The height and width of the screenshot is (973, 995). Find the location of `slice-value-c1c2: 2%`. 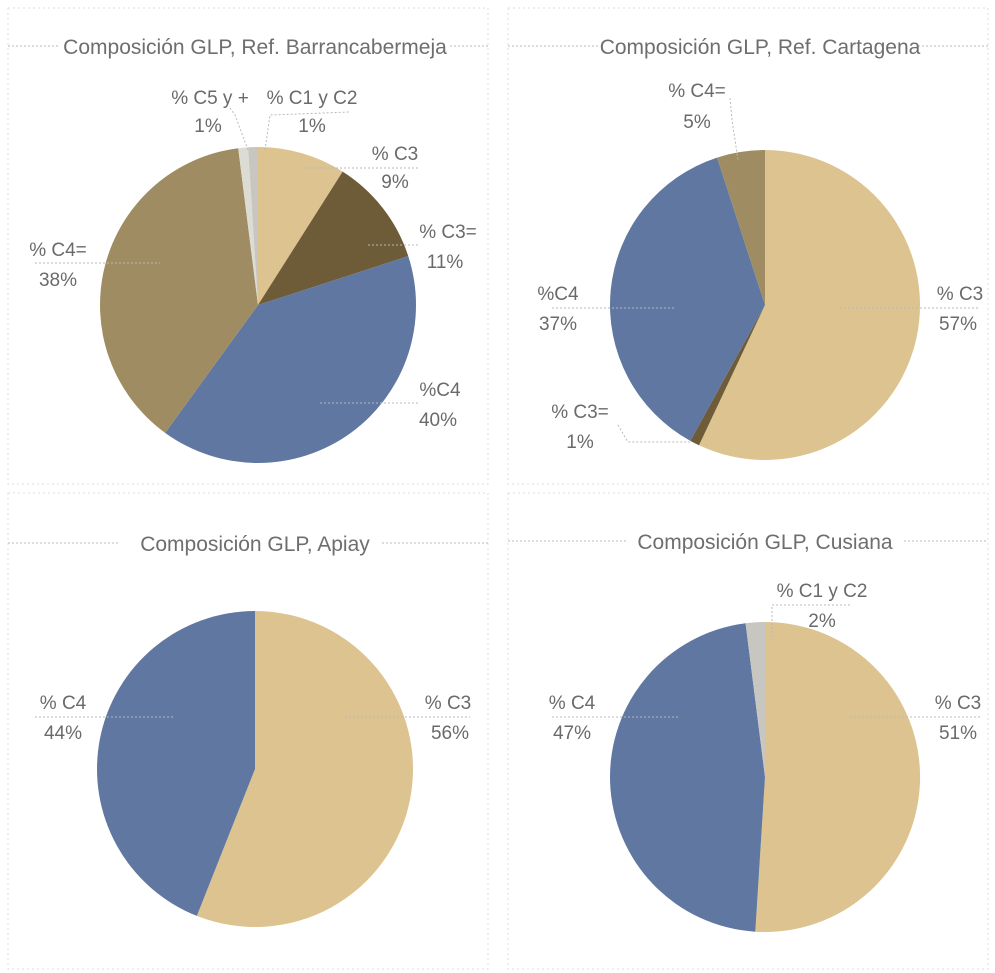

slice-value-c1c2: 2% is located at coordinates (822, 621).